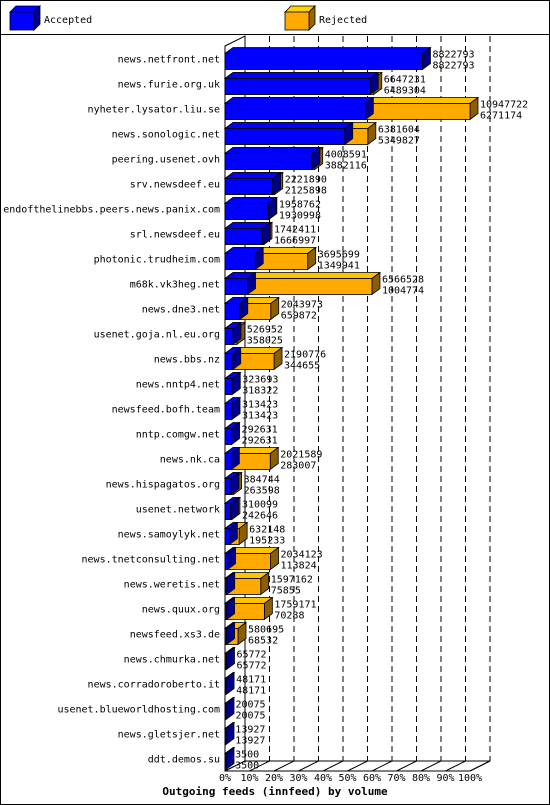 The height and width of the screenshot is (805, 550). I want to click on value-label-offered: 65772, so click(251, 655).